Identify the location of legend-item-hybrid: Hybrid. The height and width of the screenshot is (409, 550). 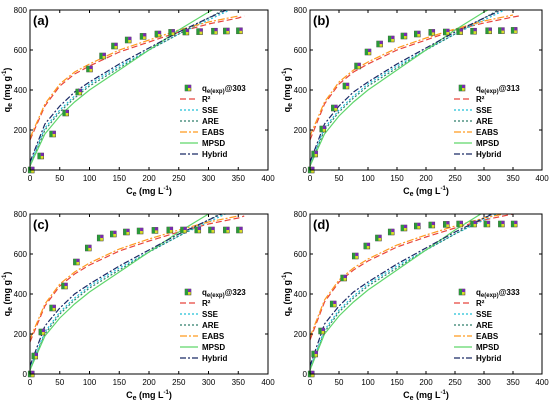
(477, 358).